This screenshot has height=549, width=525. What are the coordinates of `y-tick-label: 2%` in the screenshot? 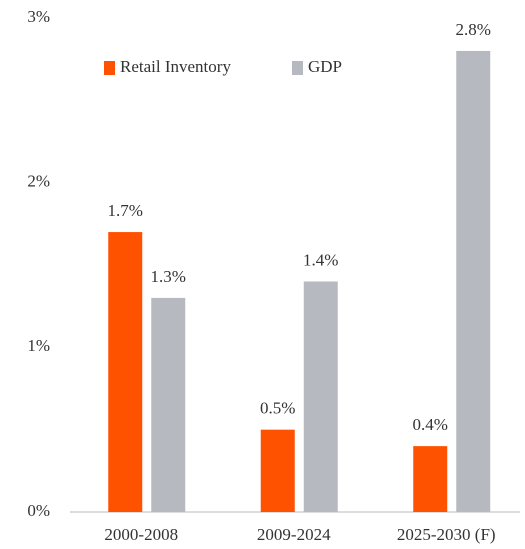 It's located at (38, 181).